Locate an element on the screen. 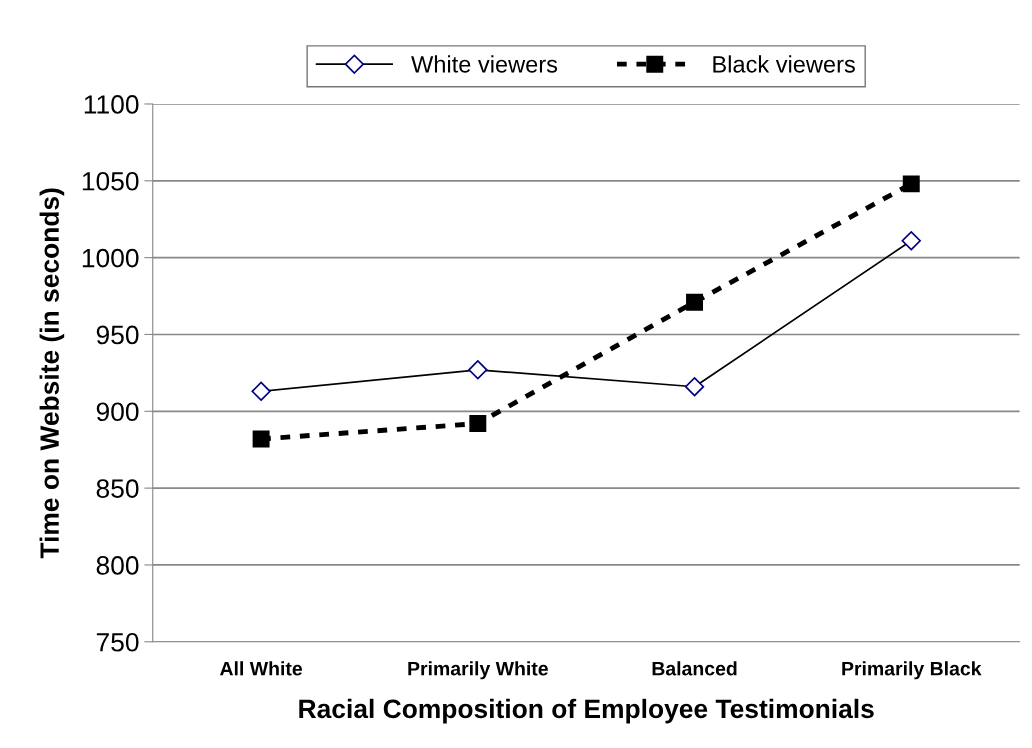 This screenshot has width=1032, height=748. x-tick-label: Primarily Black is located at coordinates (912, 670).